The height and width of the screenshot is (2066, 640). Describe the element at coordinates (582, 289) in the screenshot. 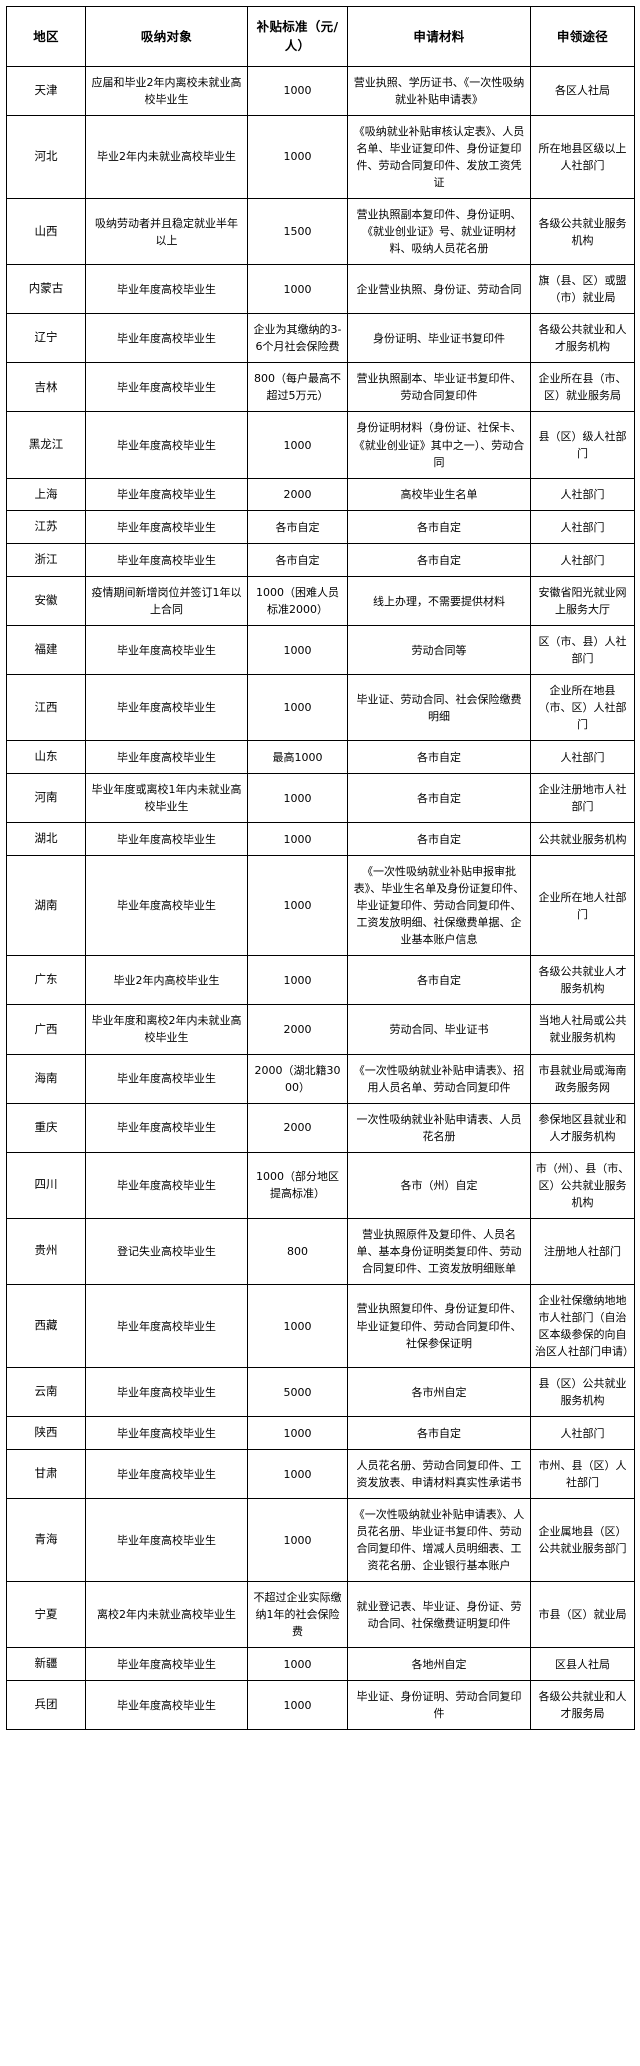

I see `cell-channel: 旗（县、区）或盟（市）就业局` at that location.